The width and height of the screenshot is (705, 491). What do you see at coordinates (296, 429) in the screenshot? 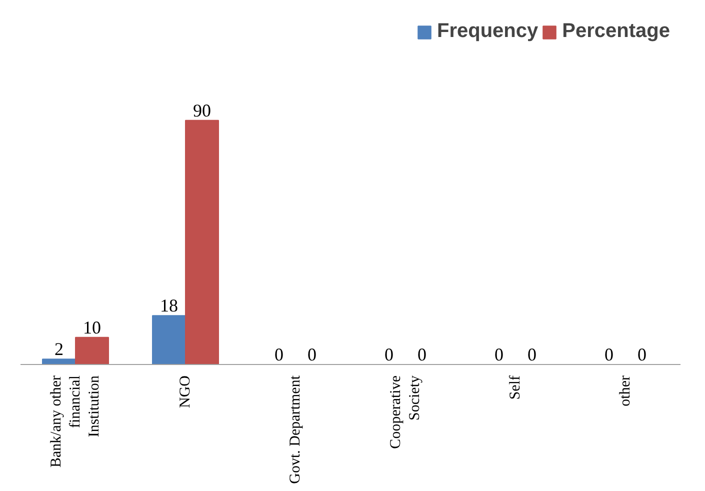
I see `x-tick-label: Govt. Department` at bounding box center [296, 429].